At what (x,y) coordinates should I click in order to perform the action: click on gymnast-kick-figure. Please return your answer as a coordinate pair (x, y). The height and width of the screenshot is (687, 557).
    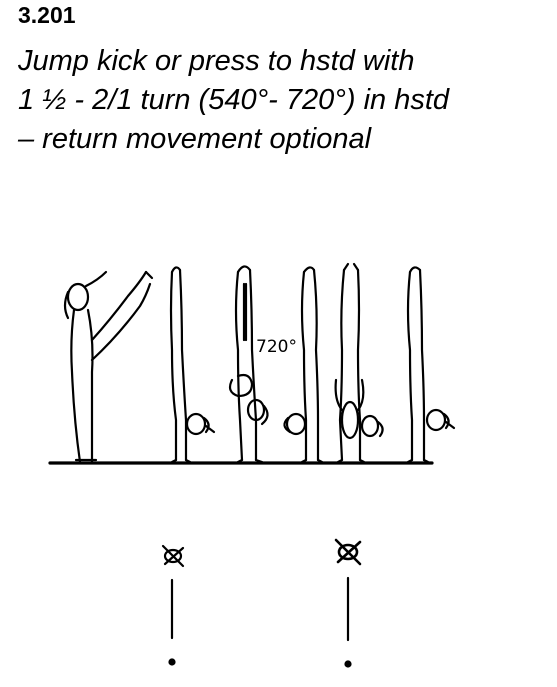
    Looking at the image, I should click on (108, 367).